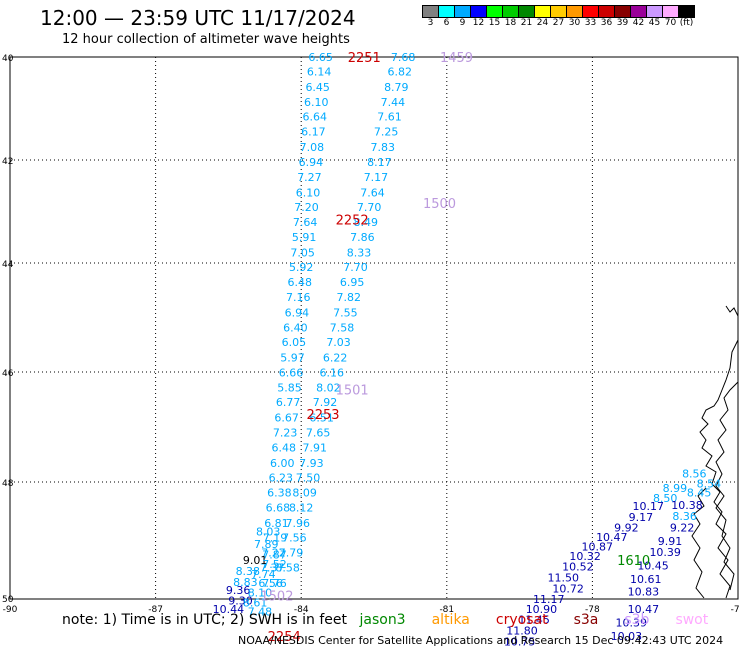 The width and height of the screenshot is (740, 650). I want to click on wave-height-value: 6.66, so click(291, 372).